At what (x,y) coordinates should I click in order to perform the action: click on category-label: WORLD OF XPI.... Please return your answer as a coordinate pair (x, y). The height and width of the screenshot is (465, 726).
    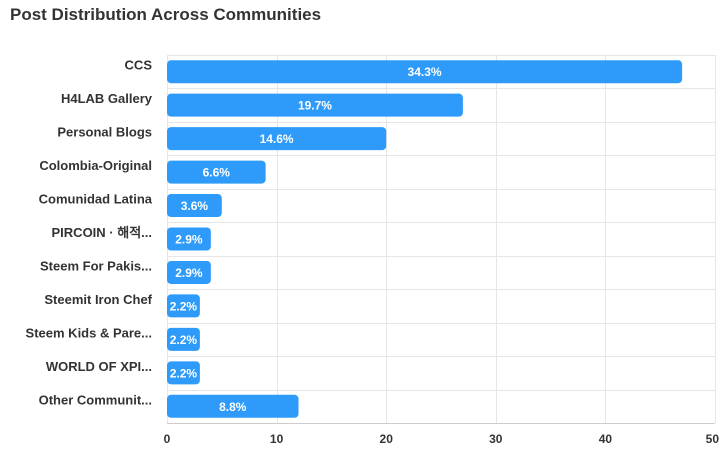
    Looking at the image, I should click on (99, 366).